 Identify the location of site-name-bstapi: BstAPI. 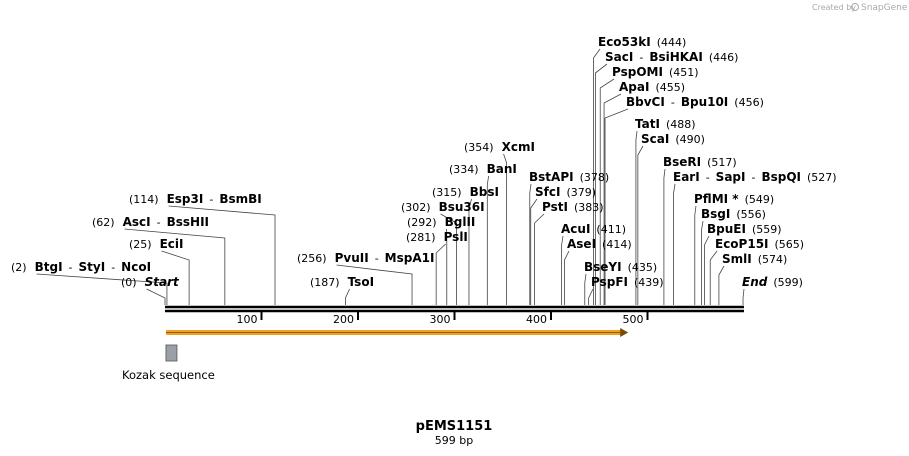
(551, 177).